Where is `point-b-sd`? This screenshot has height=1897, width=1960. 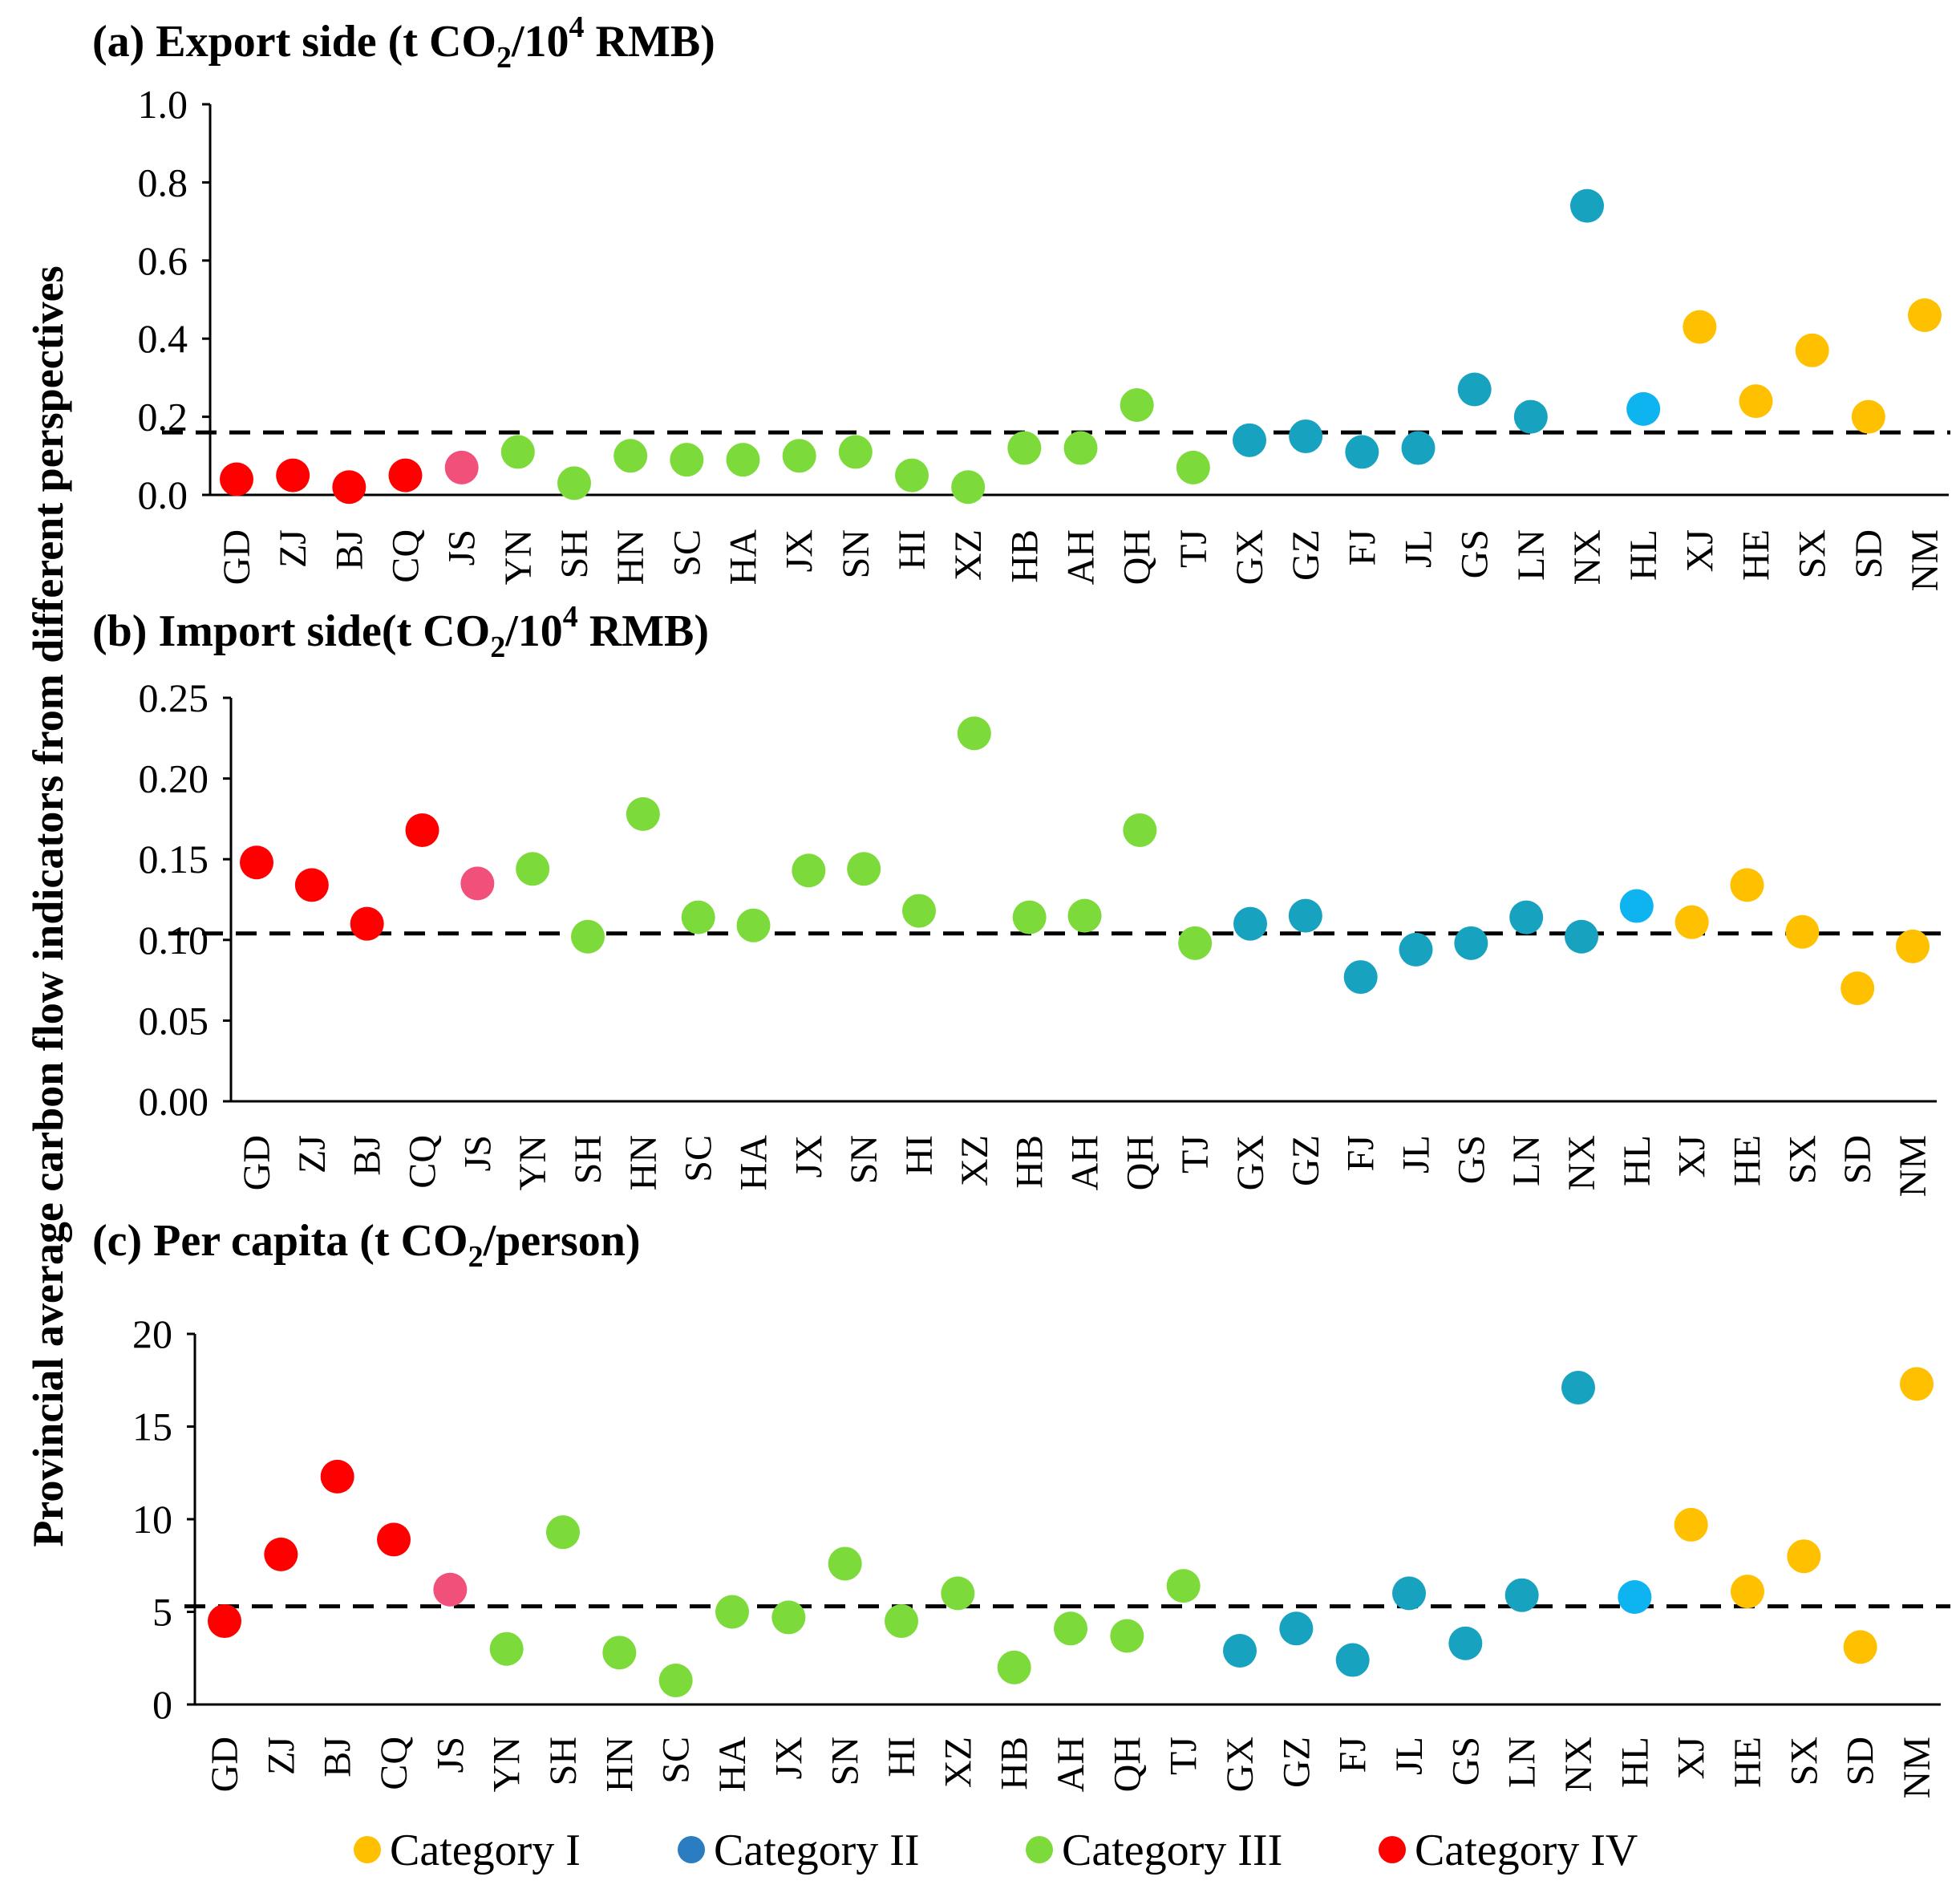
point-b-sd is located at coordinates (1858, 988).